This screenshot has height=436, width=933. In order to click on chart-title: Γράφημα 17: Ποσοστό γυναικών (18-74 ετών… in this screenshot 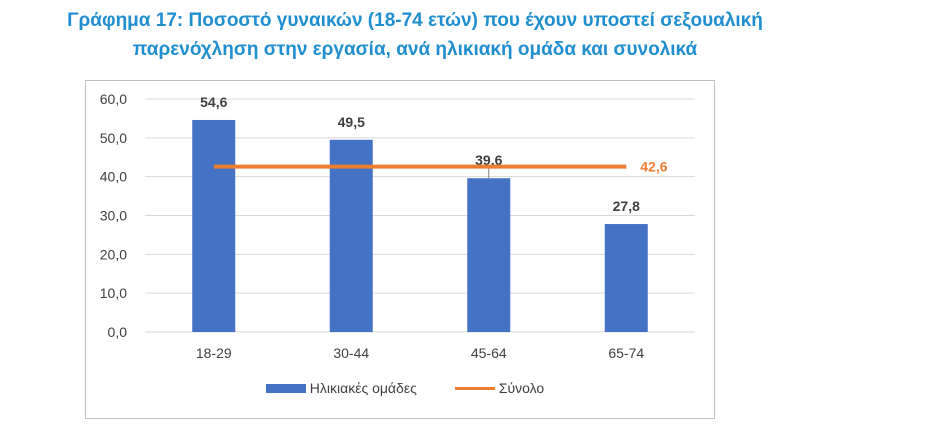, I will do `click(415, 35)`.